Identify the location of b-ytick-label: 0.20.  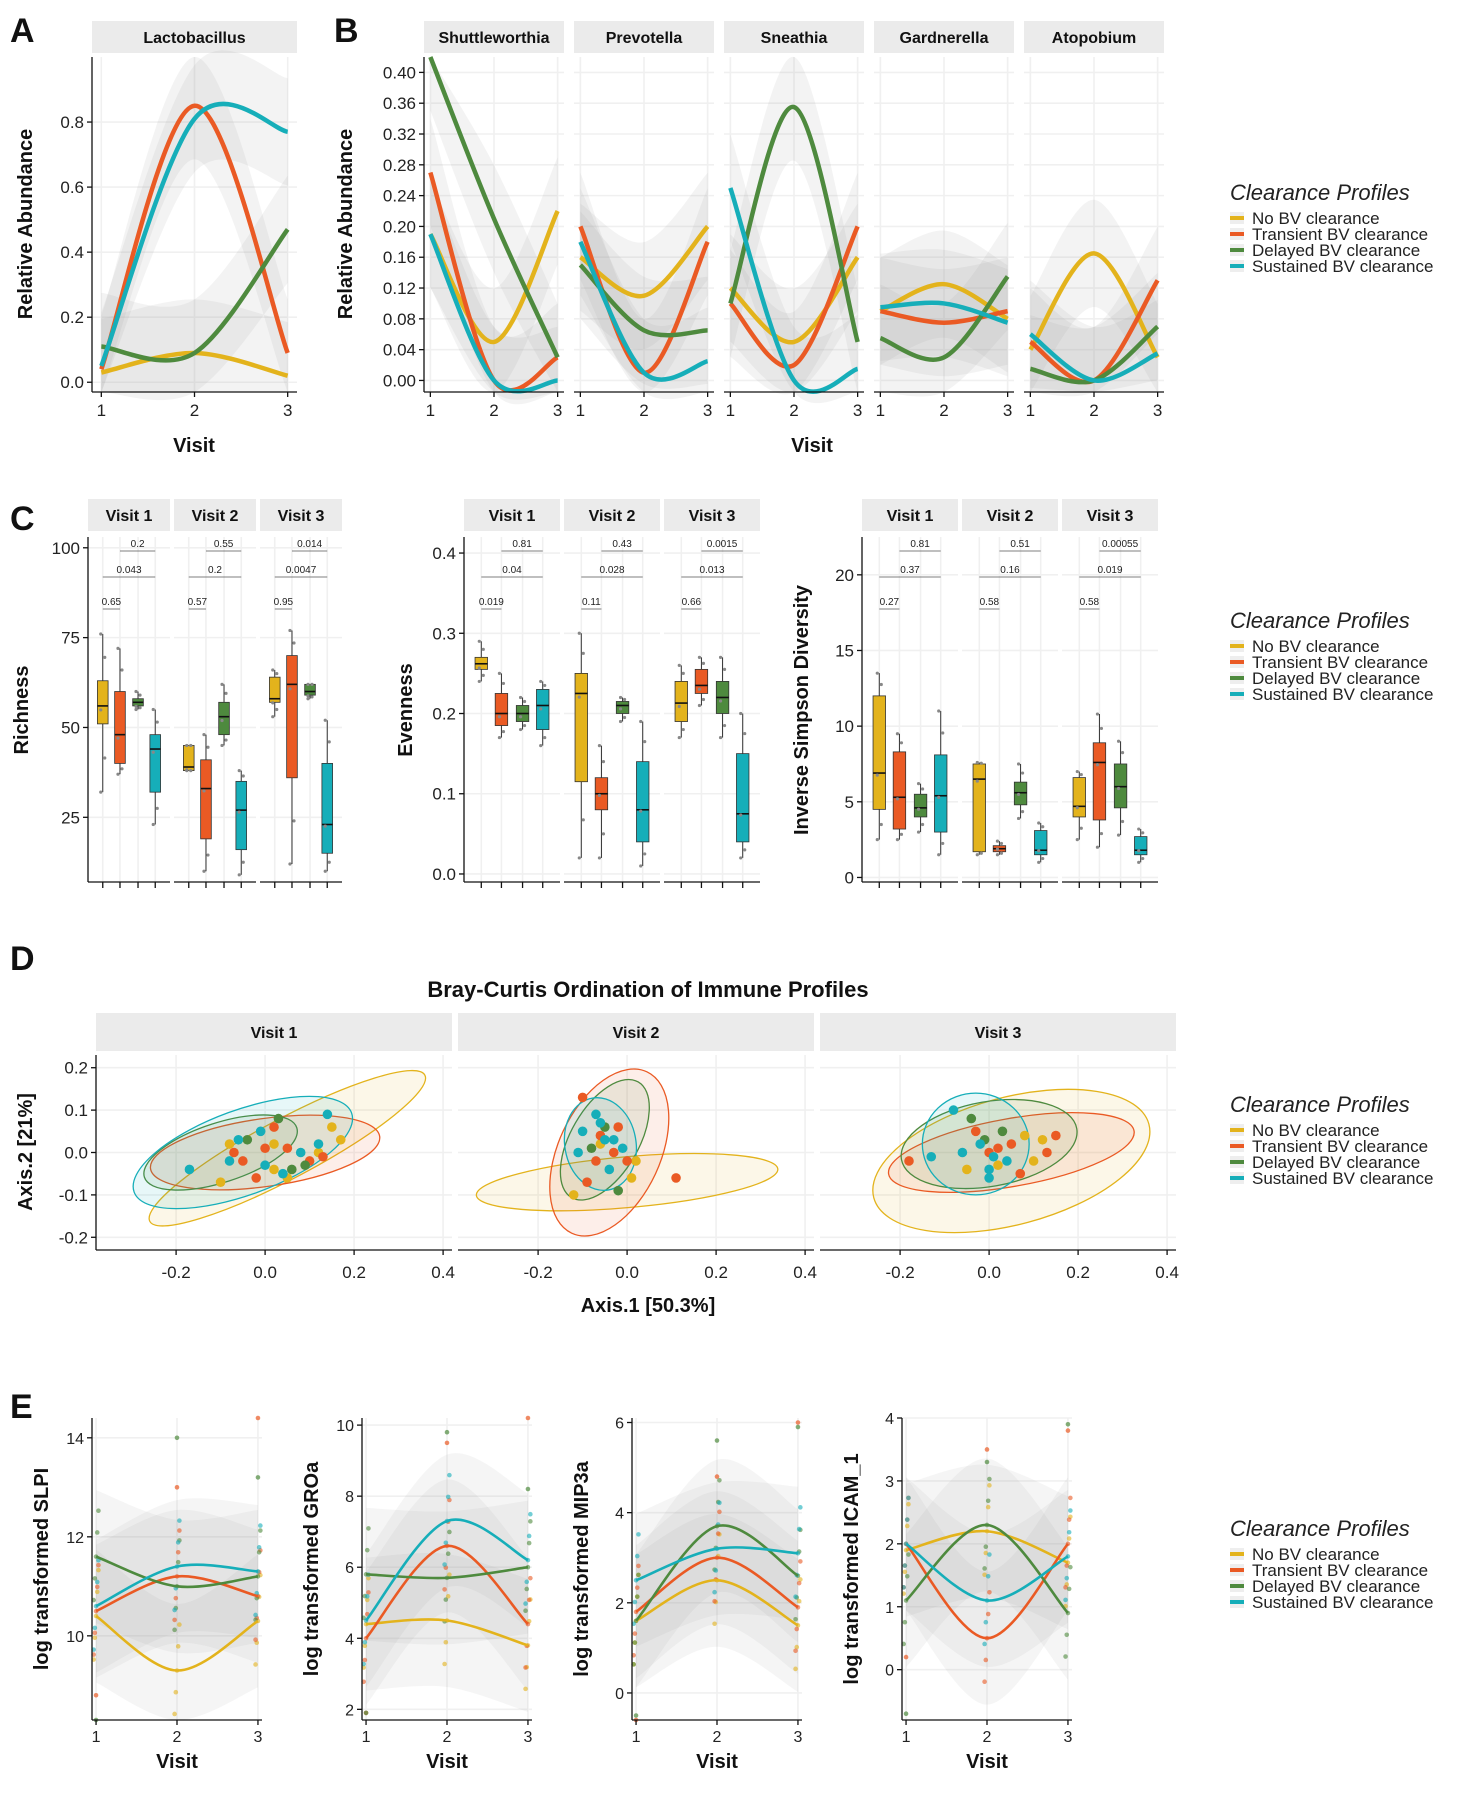
(399, 226).